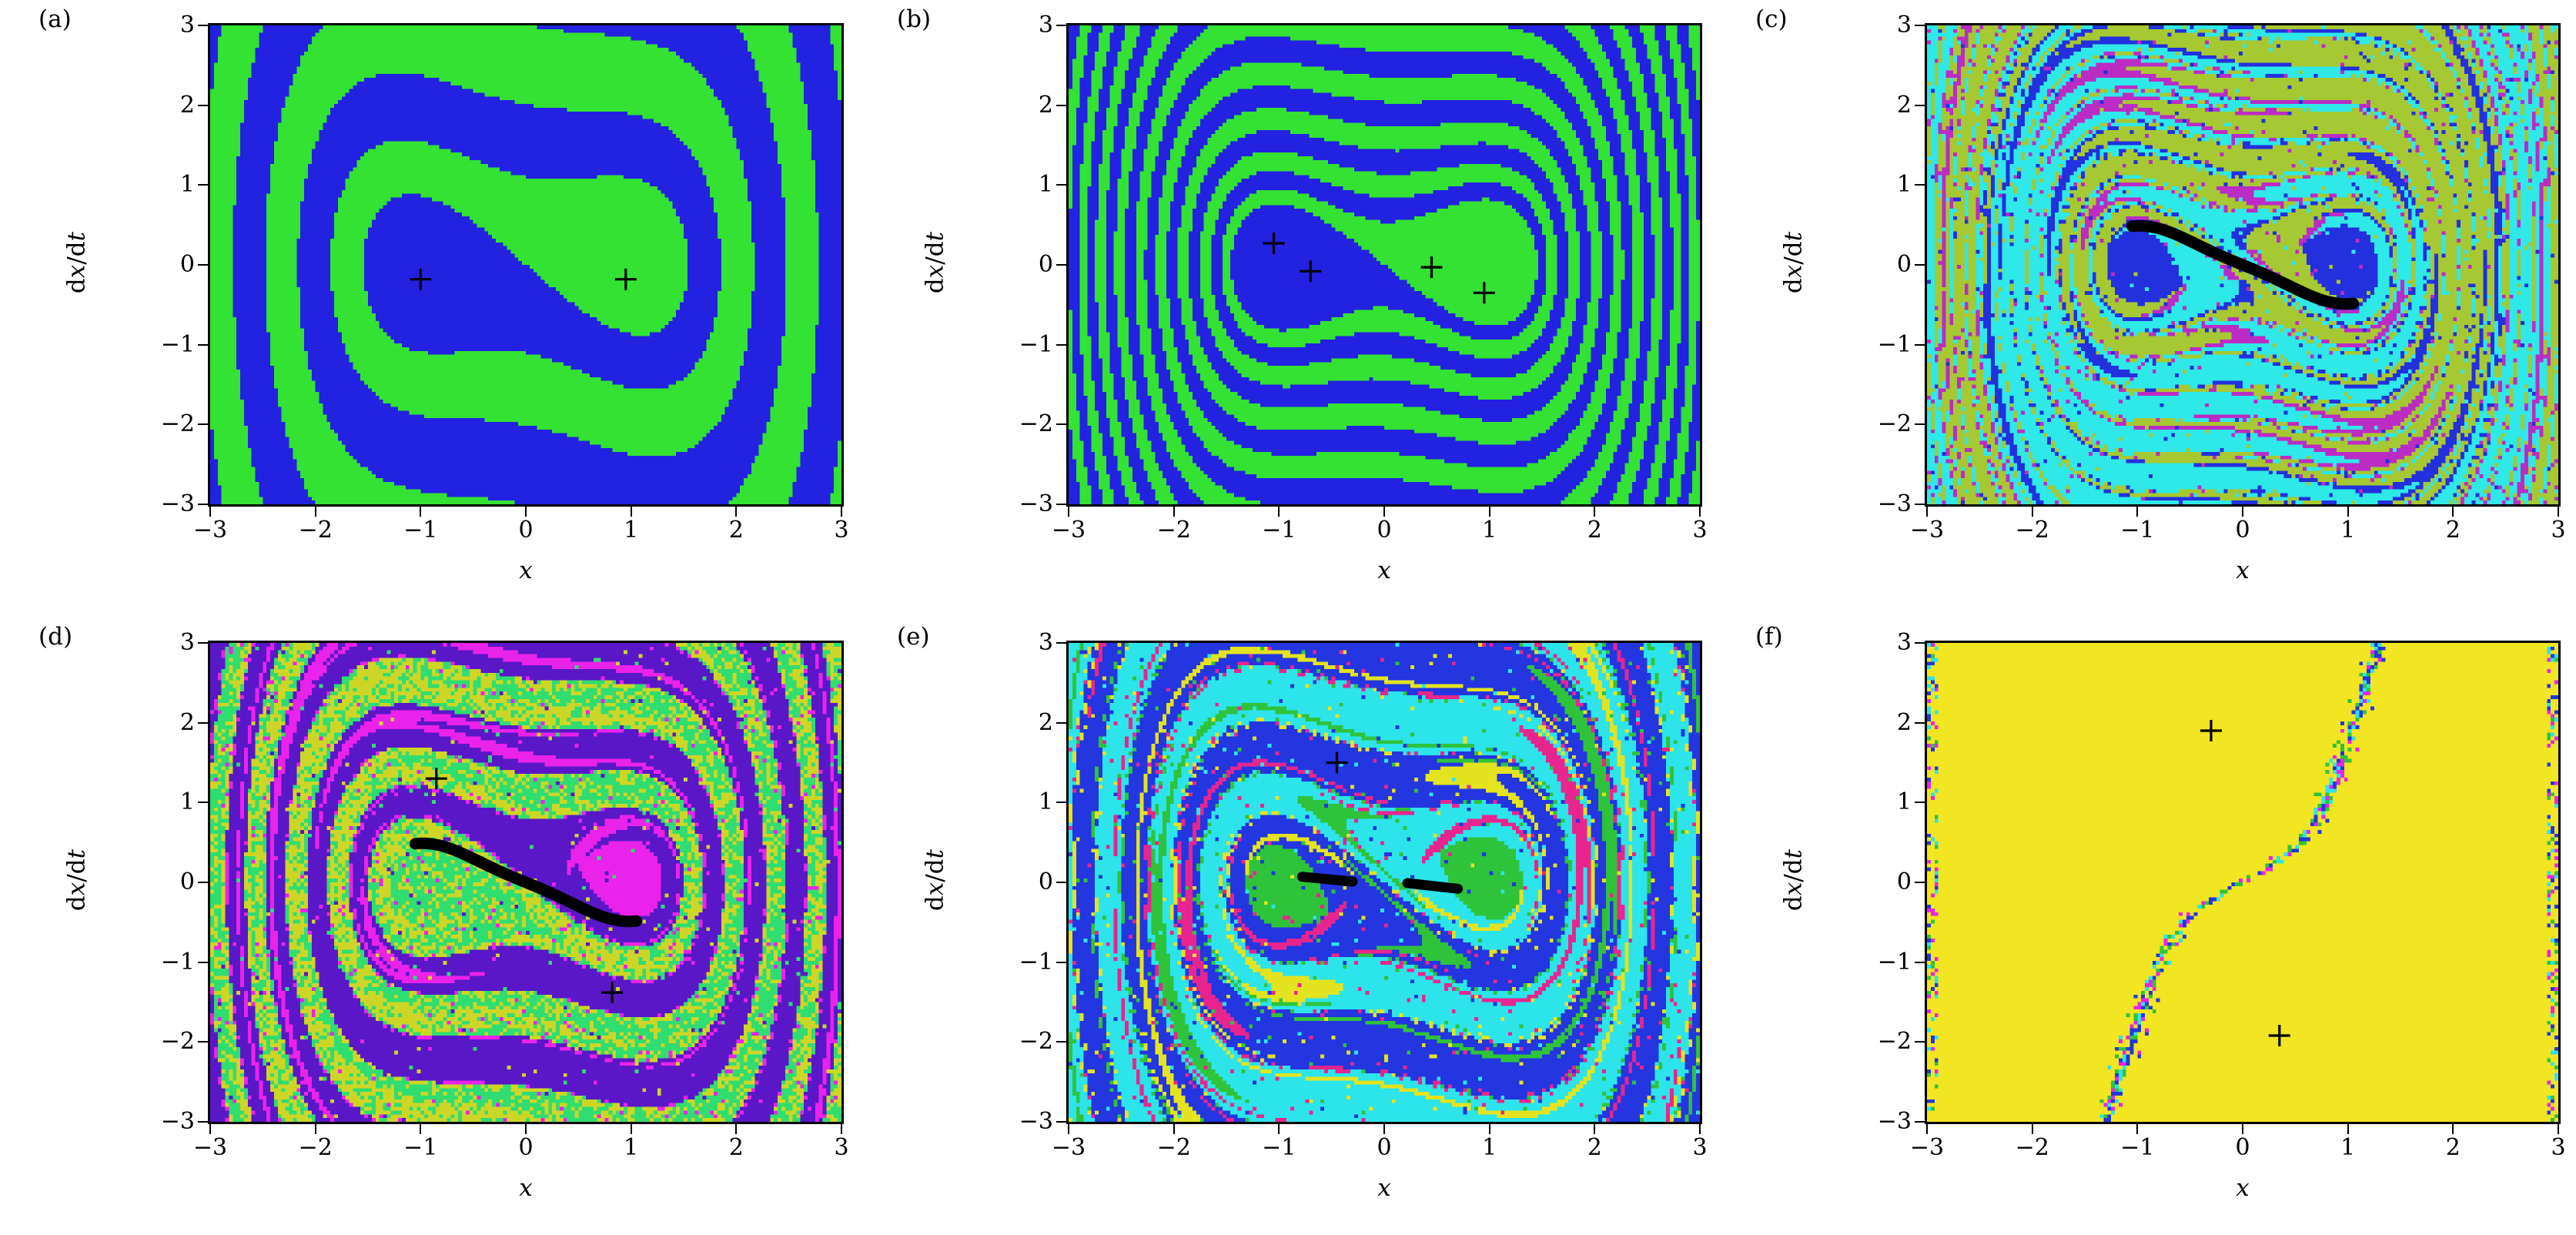  I want to click on panel-label: (f), so click(1769, 637).